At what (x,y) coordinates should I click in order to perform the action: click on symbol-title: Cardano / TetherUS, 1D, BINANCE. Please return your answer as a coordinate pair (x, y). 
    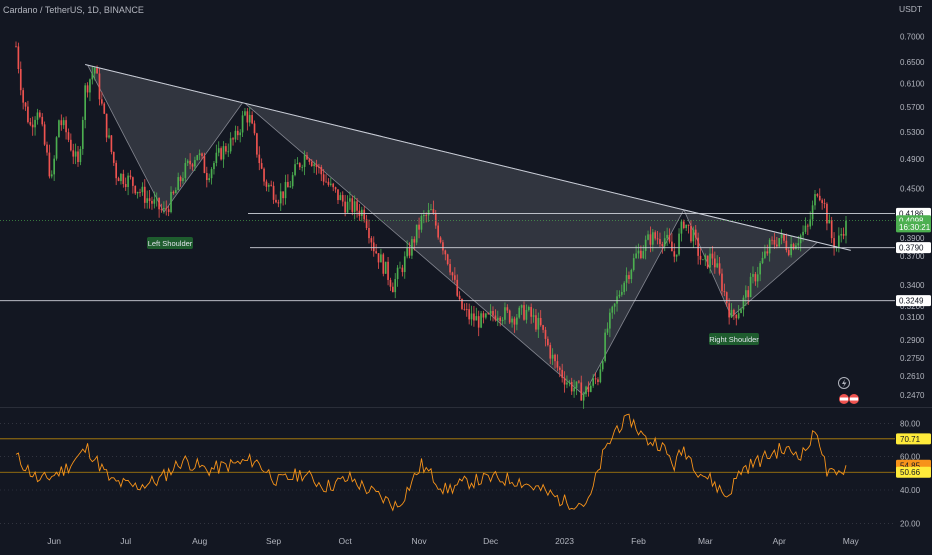
    Looking at the image, I should click on (73, 10).